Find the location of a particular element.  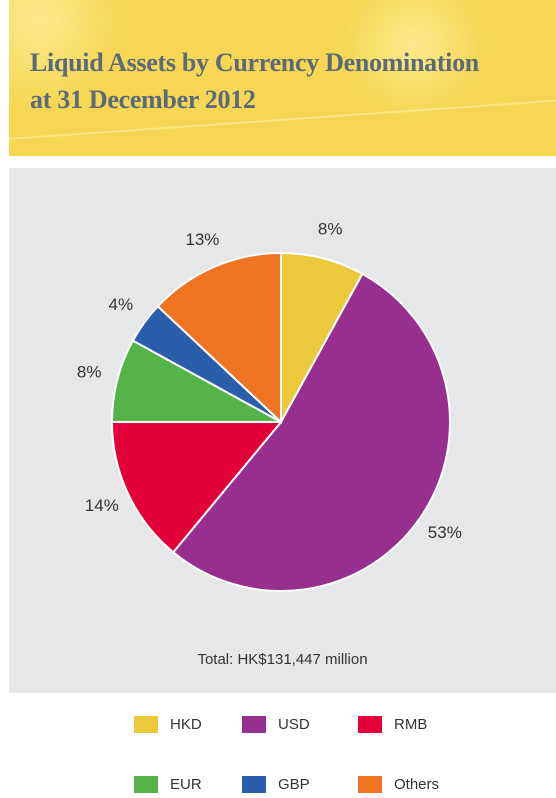

chart-total: Total: HK$131,447 million is located at coordinates (282, 659).